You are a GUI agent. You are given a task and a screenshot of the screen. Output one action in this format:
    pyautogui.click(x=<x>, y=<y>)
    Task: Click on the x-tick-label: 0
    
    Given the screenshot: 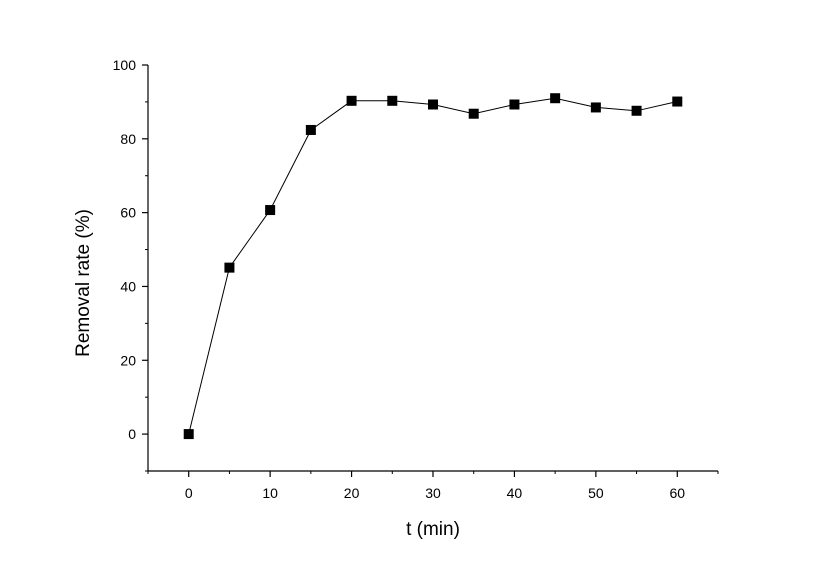 What is the action you would take?
    pyautogui.click(x=189, y=493)
    